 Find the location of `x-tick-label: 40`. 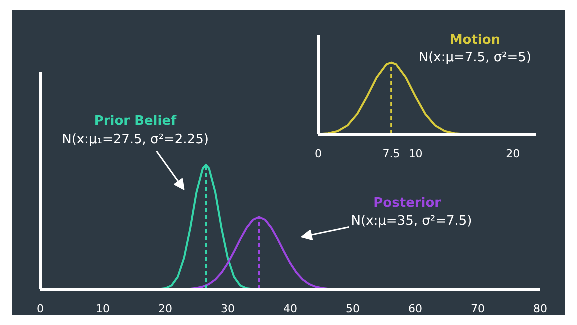

x-tick-label: 40 is located at coordinates (291, 309).